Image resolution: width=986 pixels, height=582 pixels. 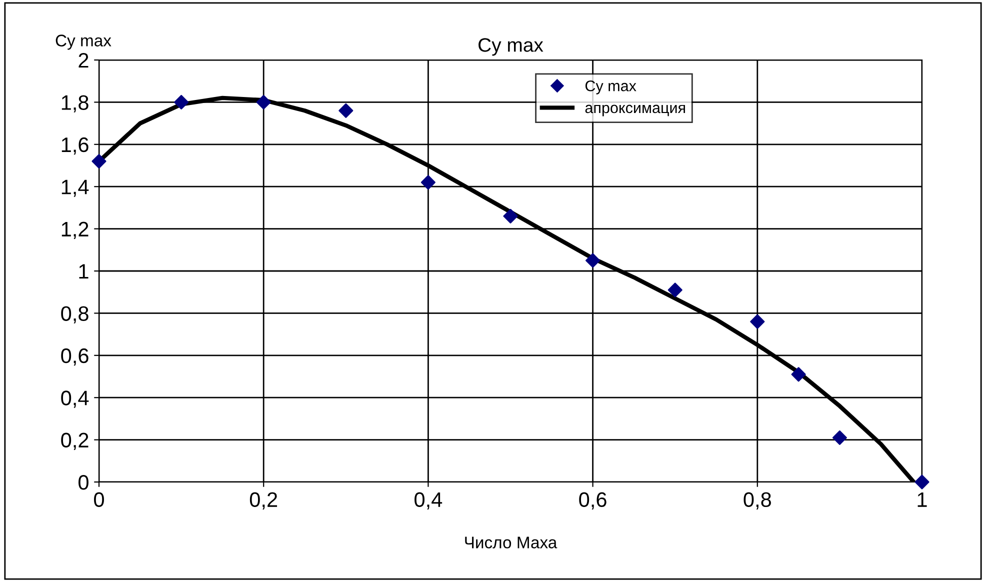 What do you see at coordinates (74, 357) in the screenshot?
I see `y-tick-label: 0,6` at bounding box center [74, 357].